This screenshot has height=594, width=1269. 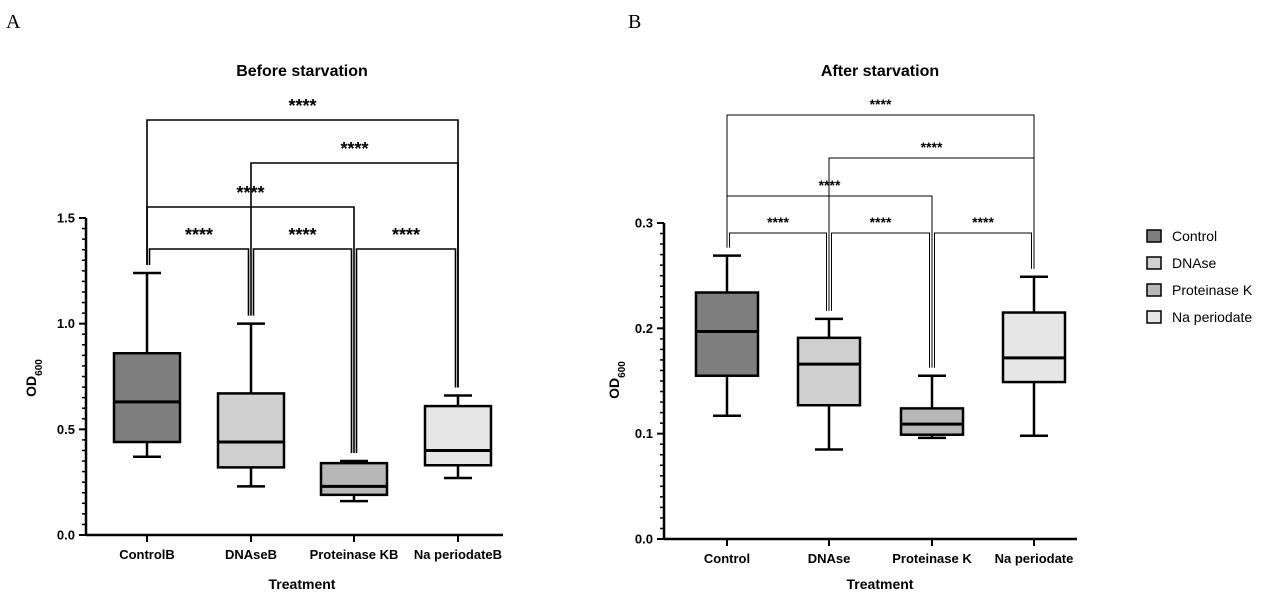 I want to click on panel-b-category-label: Proteinase K, so click(x=932, y=558).